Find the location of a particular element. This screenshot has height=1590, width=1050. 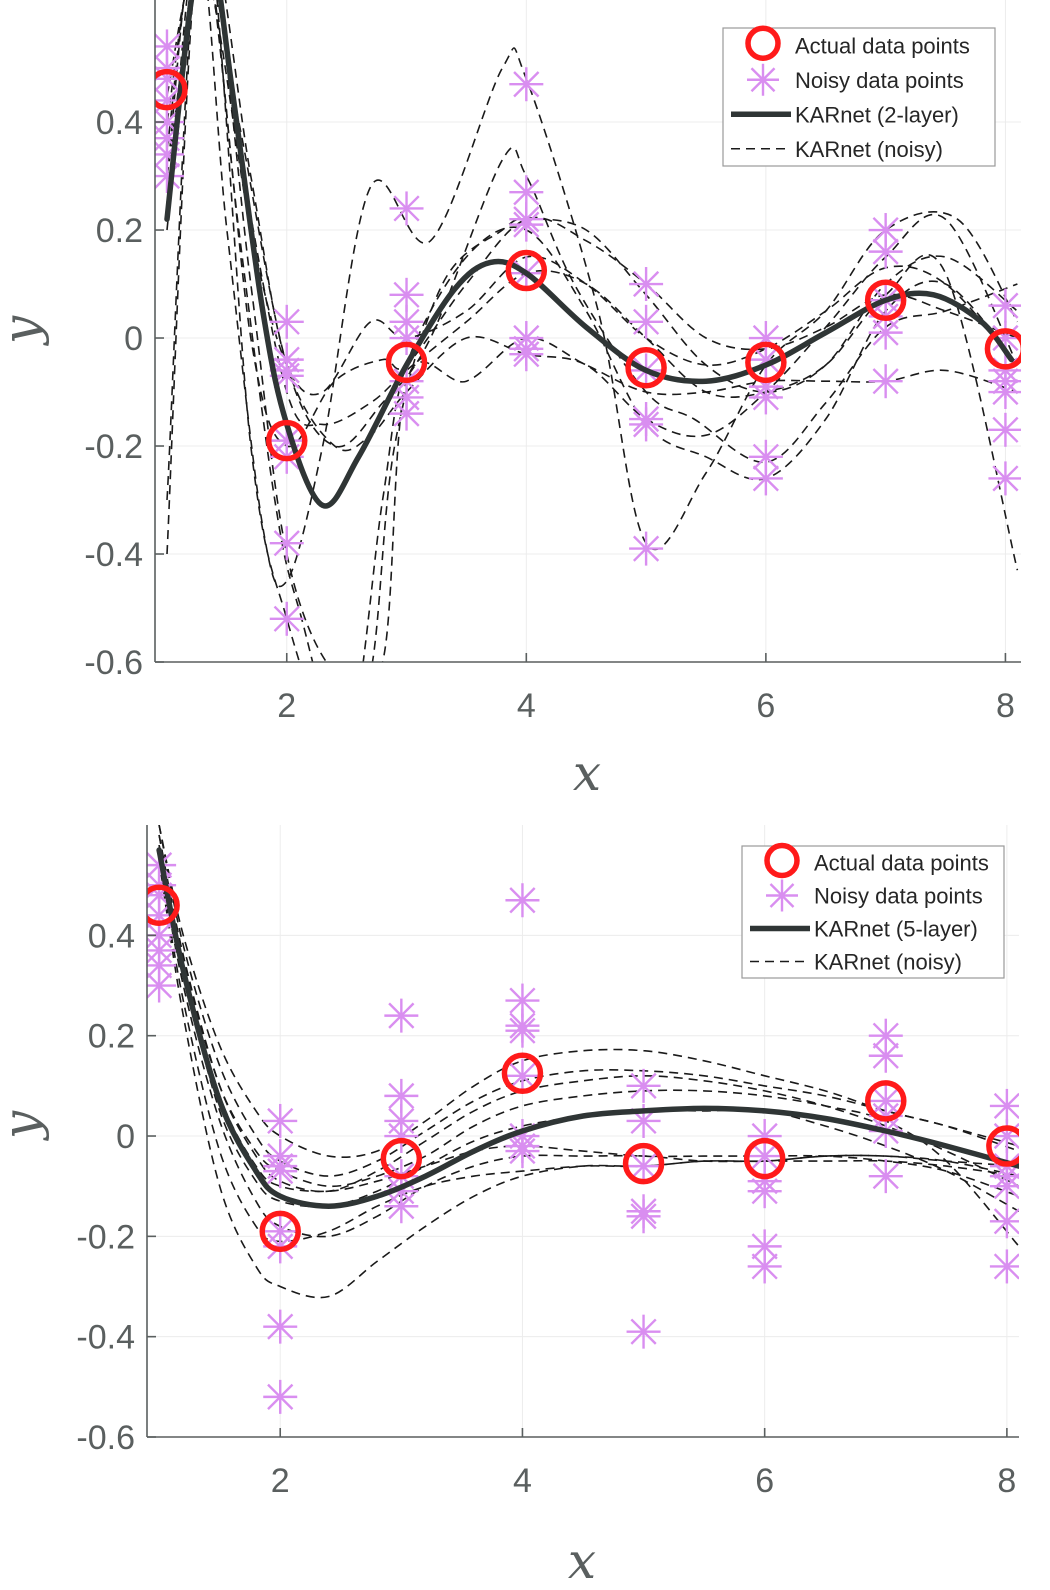

legend-label: KARnet (2-layer) is located at coordinates (877, 114).